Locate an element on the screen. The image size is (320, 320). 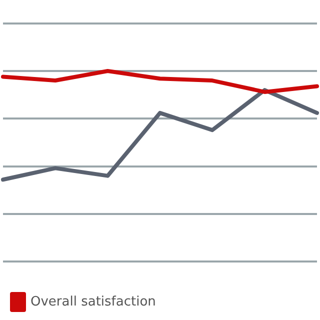
legend-label: Overall satisfaction is located at coordinates (93, 302).